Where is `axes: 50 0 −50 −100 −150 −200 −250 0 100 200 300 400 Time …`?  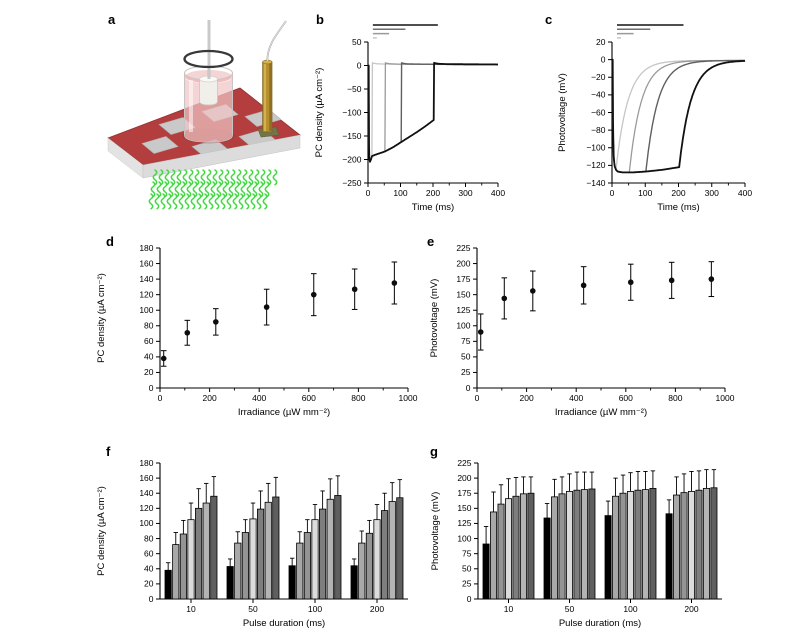 axes: 50 0 −50 −100 −150 −200 −250 0 100 200 300 400 Time … is located at coordinates (409, 125).